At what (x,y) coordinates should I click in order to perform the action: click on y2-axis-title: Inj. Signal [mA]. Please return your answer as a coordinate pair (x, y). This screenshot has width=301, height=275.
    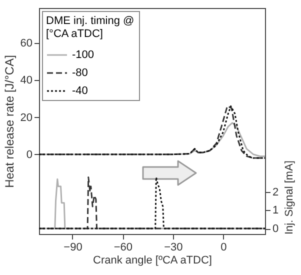
    Looking at the image, I should click on (290, 197).